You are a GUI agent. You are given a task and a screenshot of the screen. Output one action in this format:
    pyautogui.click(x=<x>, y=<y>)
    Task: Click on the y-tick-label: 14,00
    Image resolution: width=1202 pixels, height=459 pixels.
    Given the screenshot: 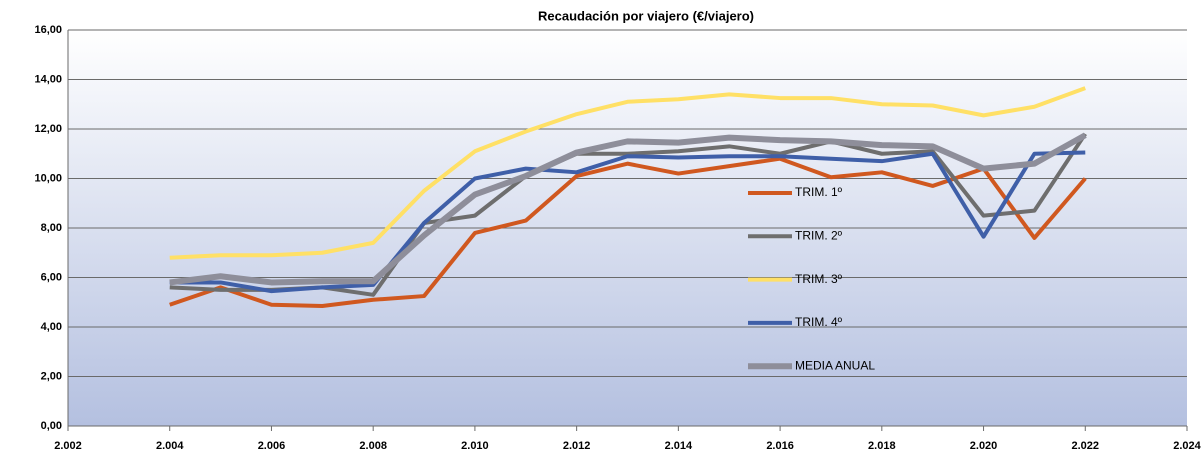 What is the action you would take?
    pyautogui.click(x=48, y=79)
    